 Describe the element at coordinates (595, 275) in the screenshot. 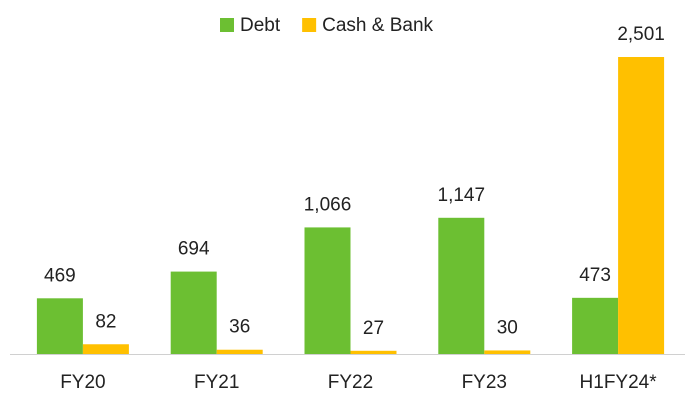

I see `data-label: 473` at that location.